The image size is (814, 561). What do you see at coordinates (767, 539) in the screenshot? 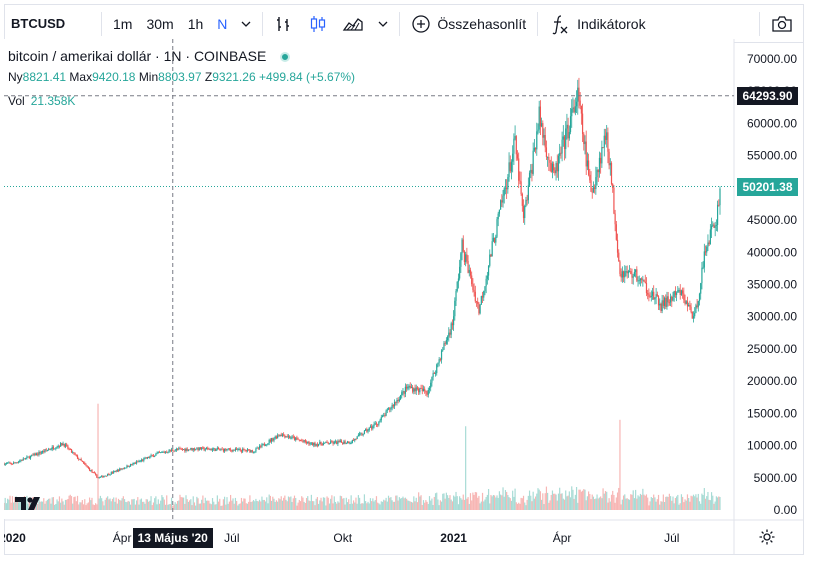
I see `gear-icon` at bounding box center [767, 539].